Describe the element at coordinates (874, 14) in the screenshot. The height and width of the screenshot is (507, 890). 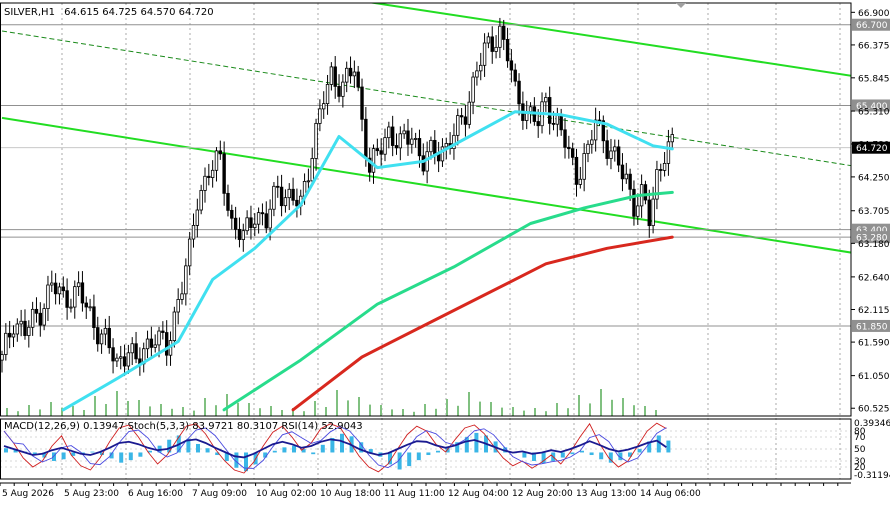
I see `price-tick-label: 66.900` at that location.